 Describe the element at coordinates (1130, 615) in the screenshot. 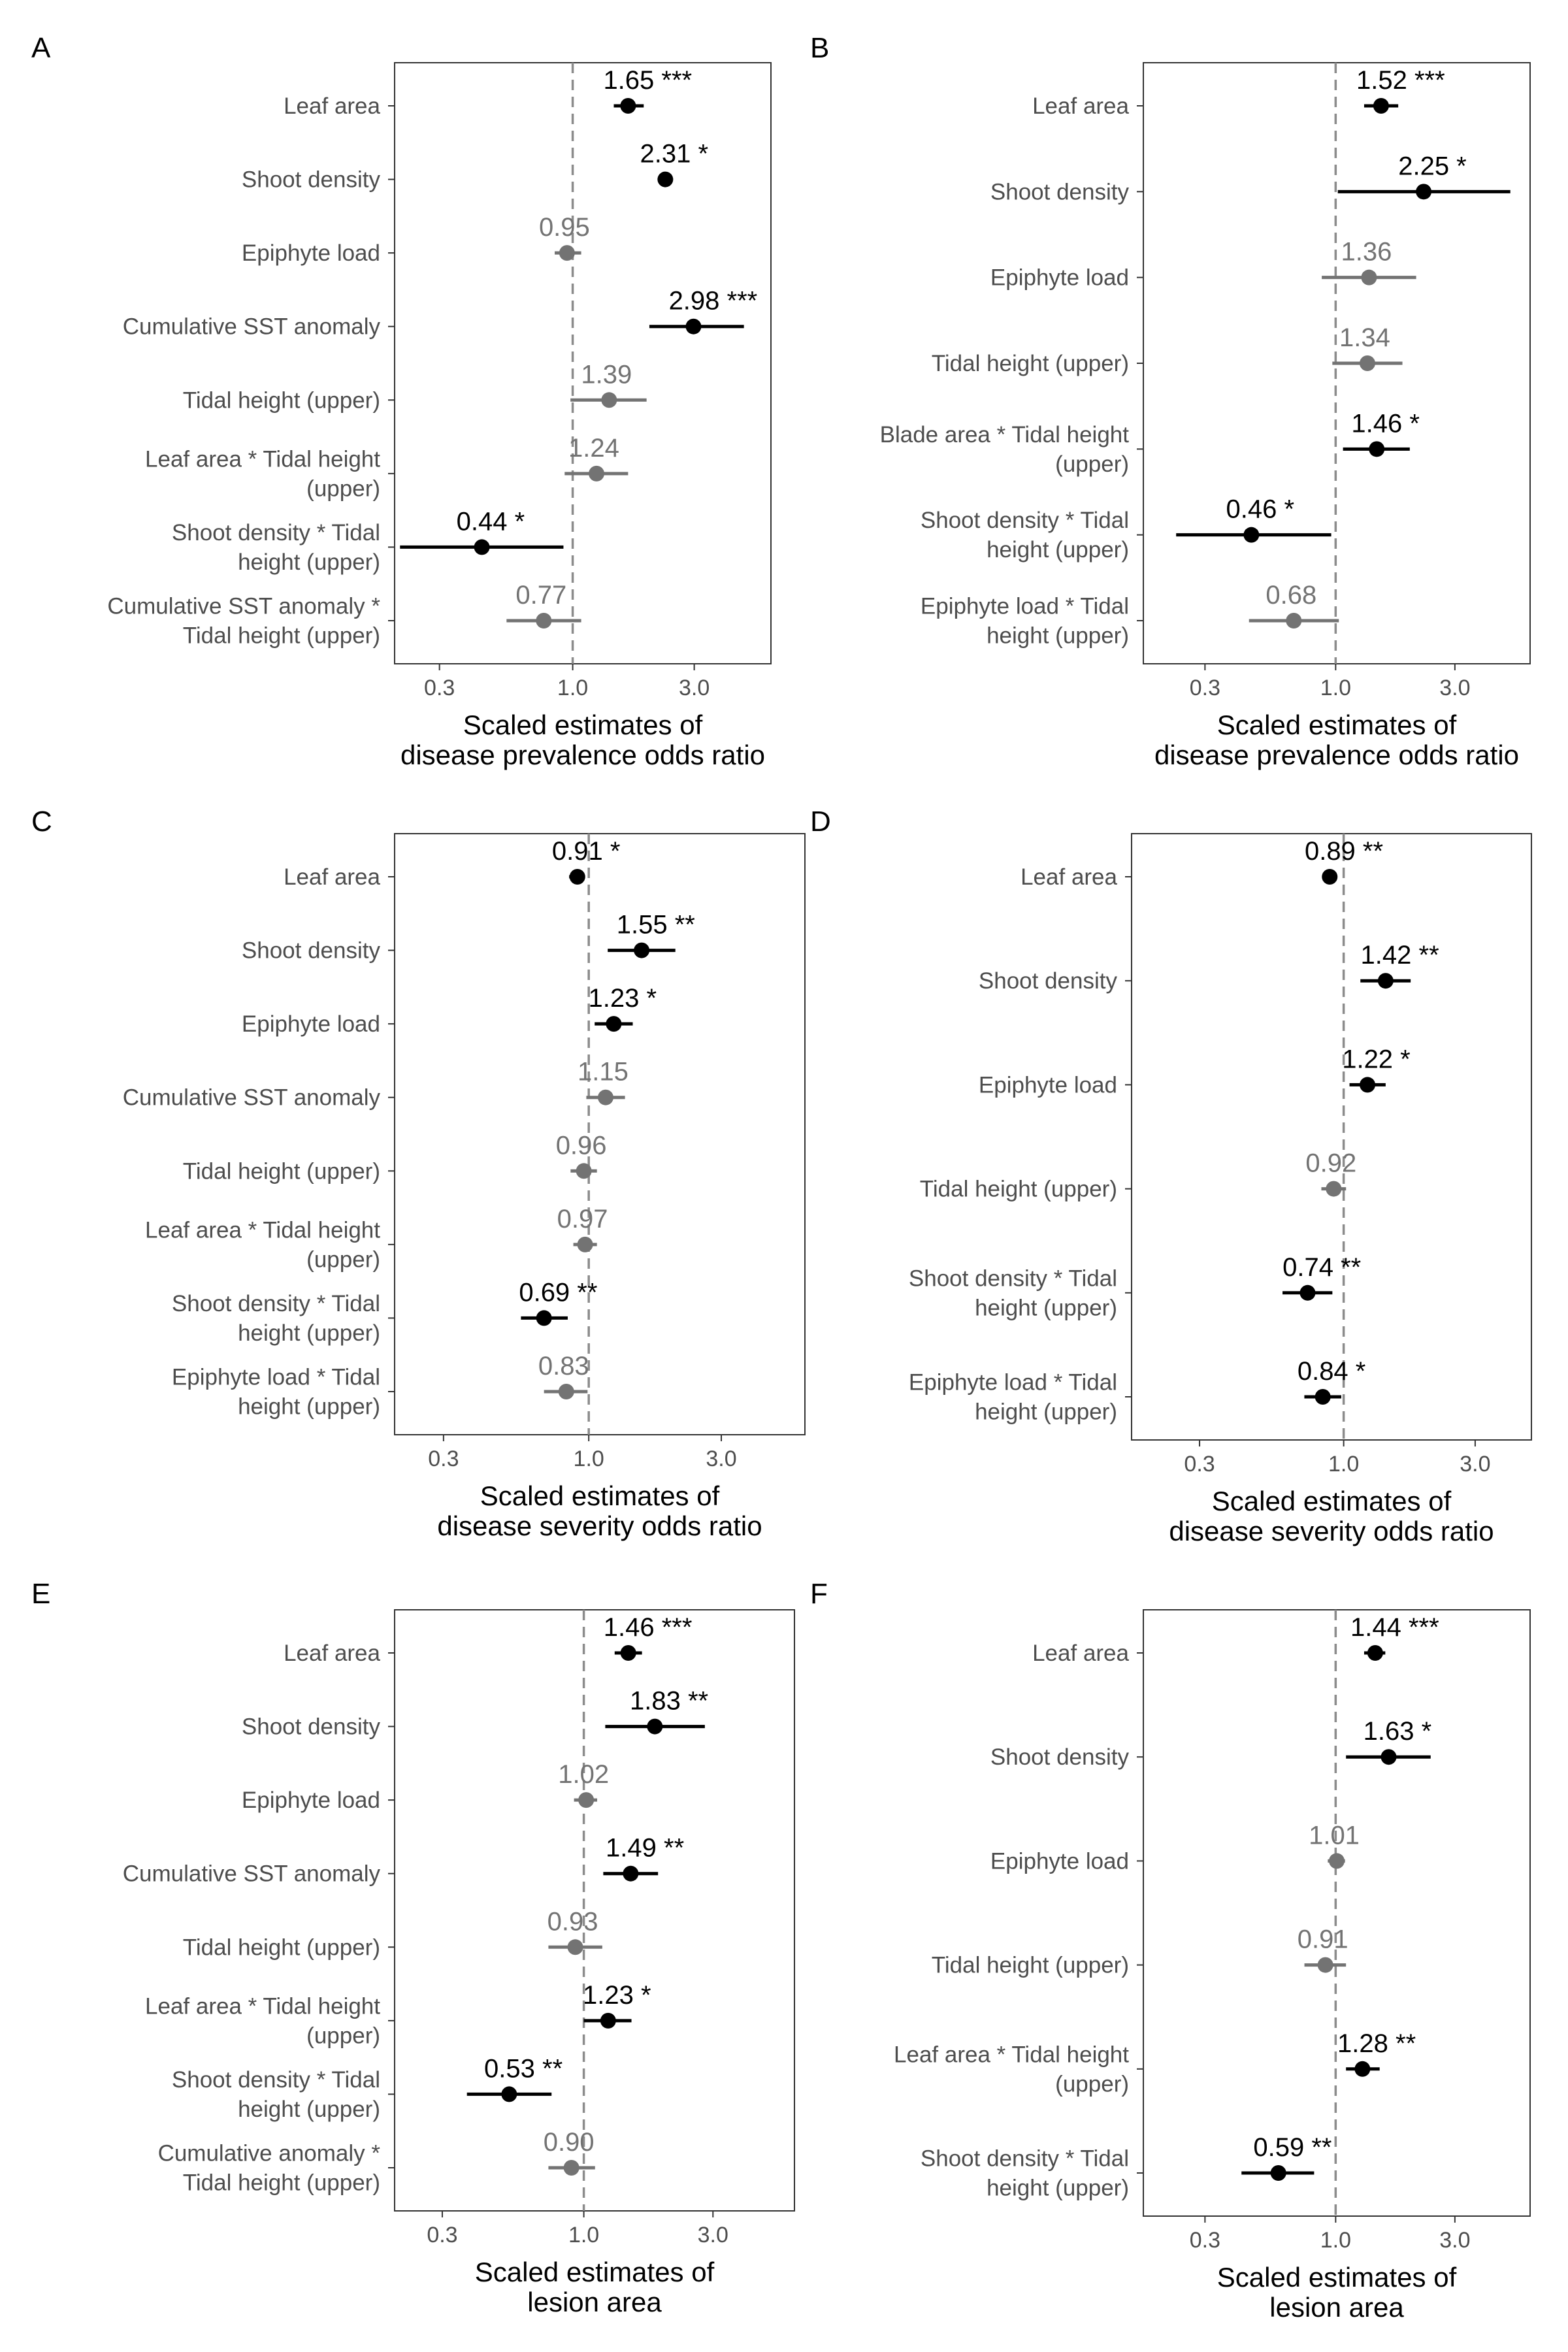

I see `term-row: Epiphyte load * Tidal height (upper) 0.68` at that location.